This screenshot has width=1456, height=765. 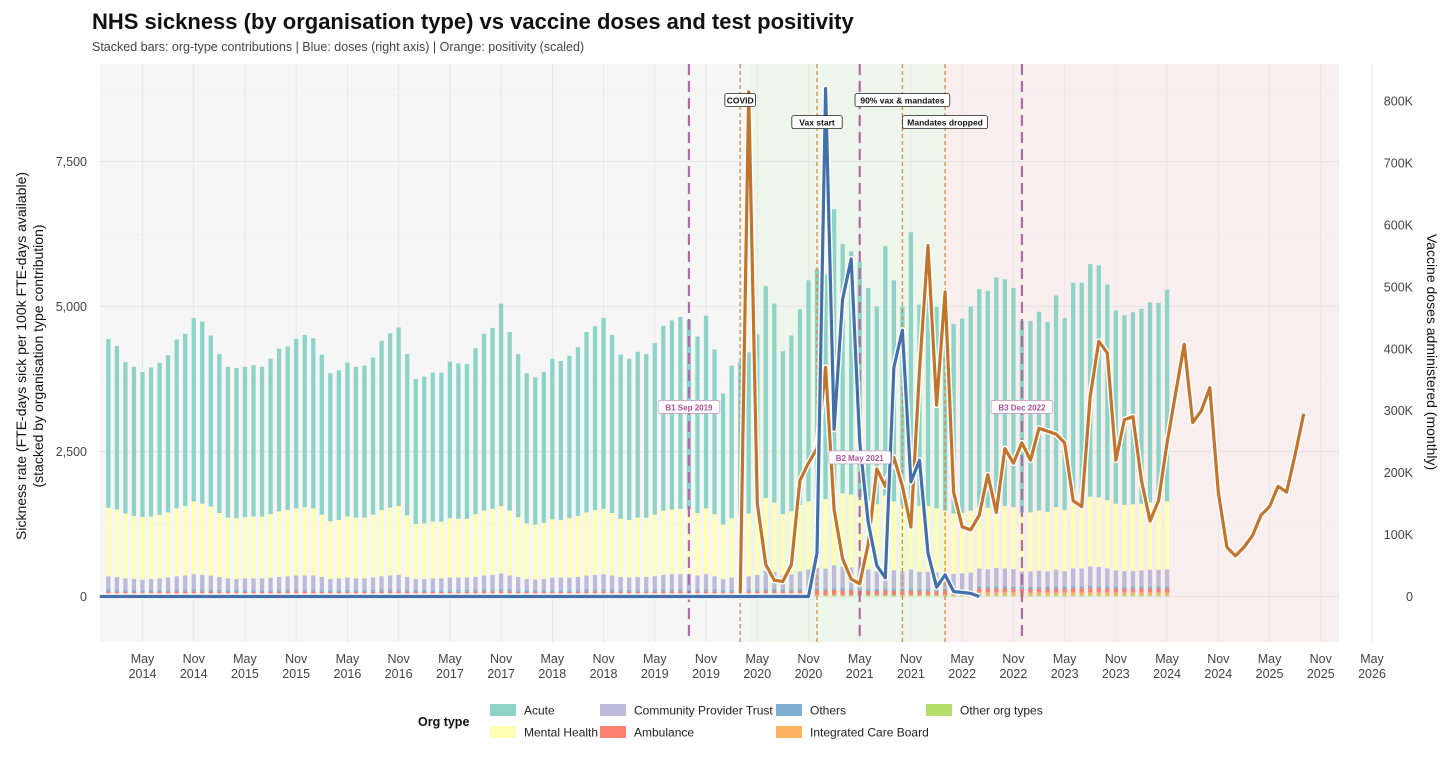 What do you see at coordinates (296, 674) in the screenshot?
I see `x-tick-label: 2015` at bounding box center [296, 674].